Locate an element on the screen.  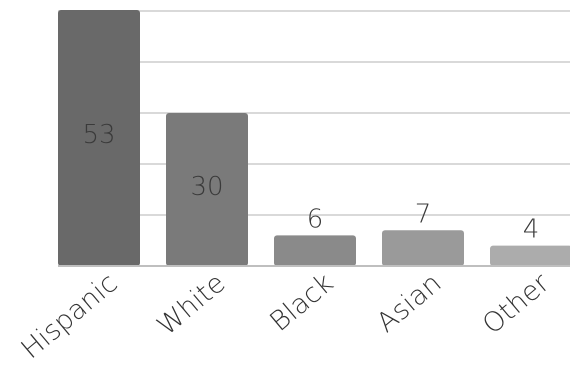
data-label-asian: 7 is located at coordinates (423, 214).